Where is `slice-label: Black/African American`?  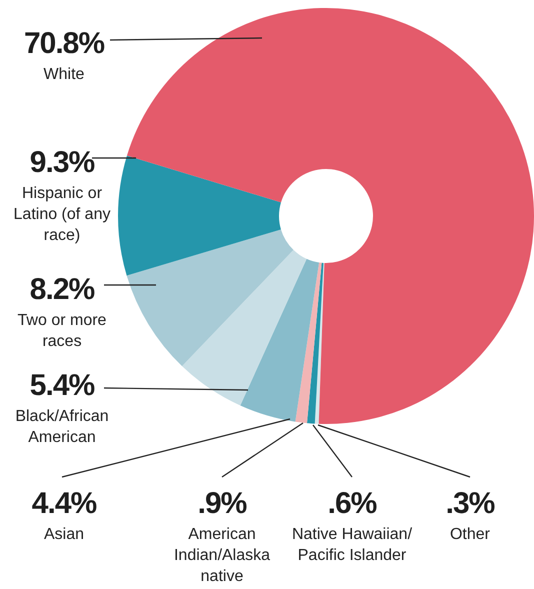 slice-label: Black/African American is located at coordinates (62, 427).